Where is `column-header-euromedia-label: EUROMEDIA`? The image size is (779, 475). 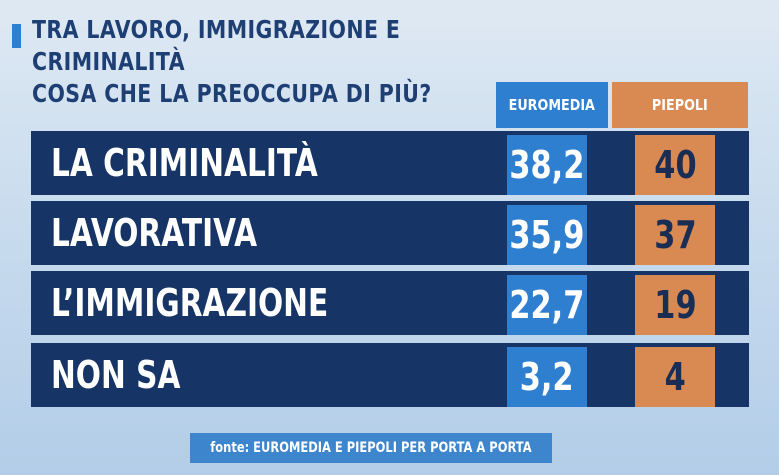
column-header-euromedia-label: EUROMEDIA is located at coordinates (552, 105).